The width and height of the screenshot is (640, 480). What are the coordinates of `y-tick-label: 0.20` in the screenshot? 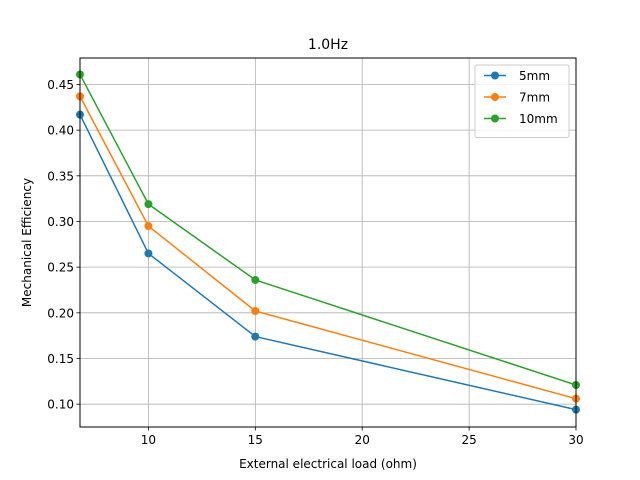 It's located at (60, 313).